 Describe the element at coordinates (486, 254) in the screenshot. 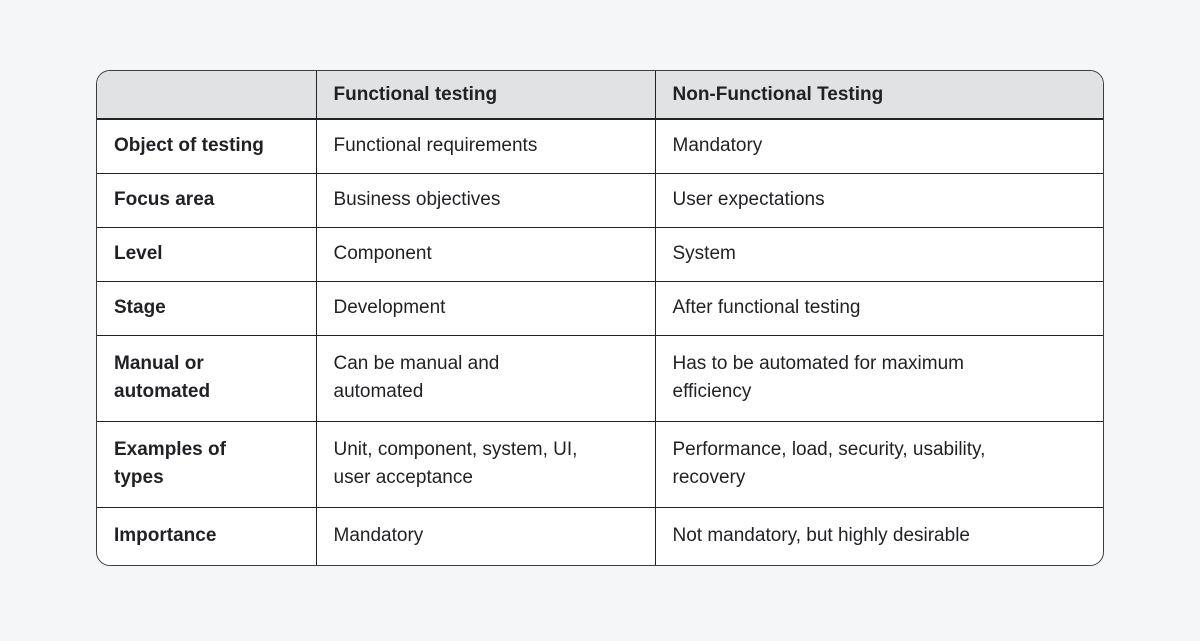

I see `functional-cell: Component` at that location.